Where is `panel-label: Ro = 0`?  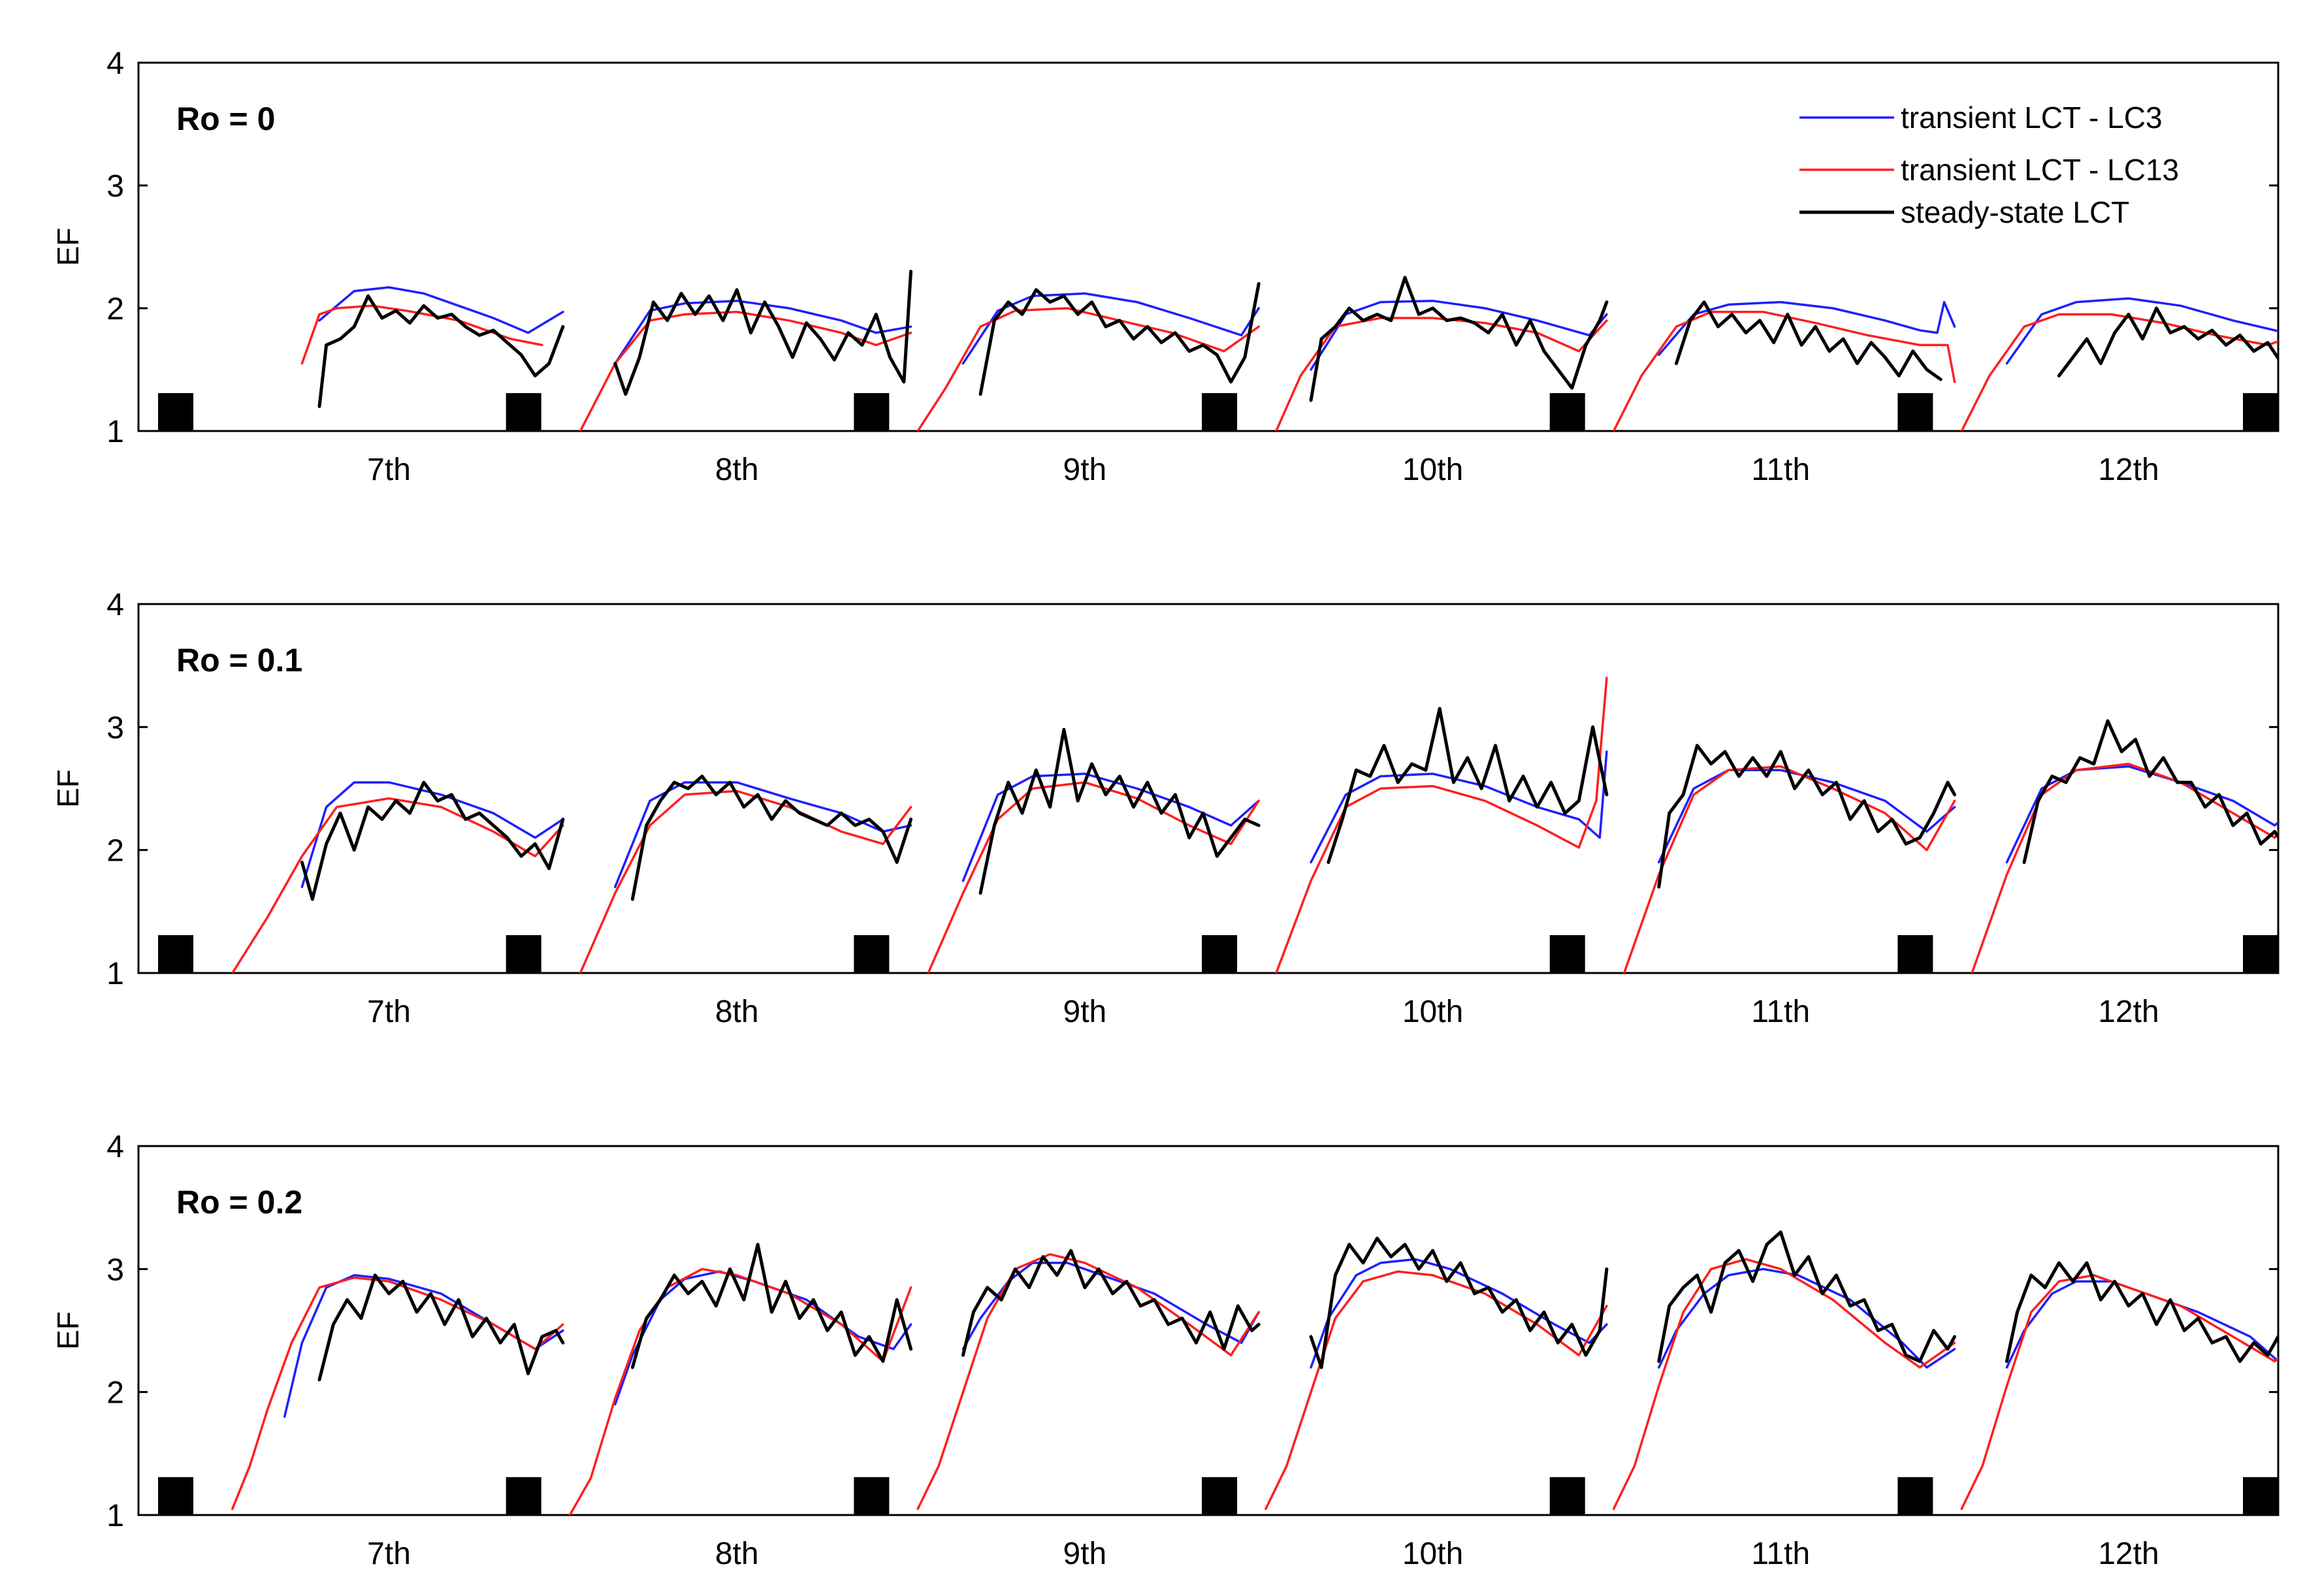
panel-label: Ro = 0 is located at coordinates (225, 119).